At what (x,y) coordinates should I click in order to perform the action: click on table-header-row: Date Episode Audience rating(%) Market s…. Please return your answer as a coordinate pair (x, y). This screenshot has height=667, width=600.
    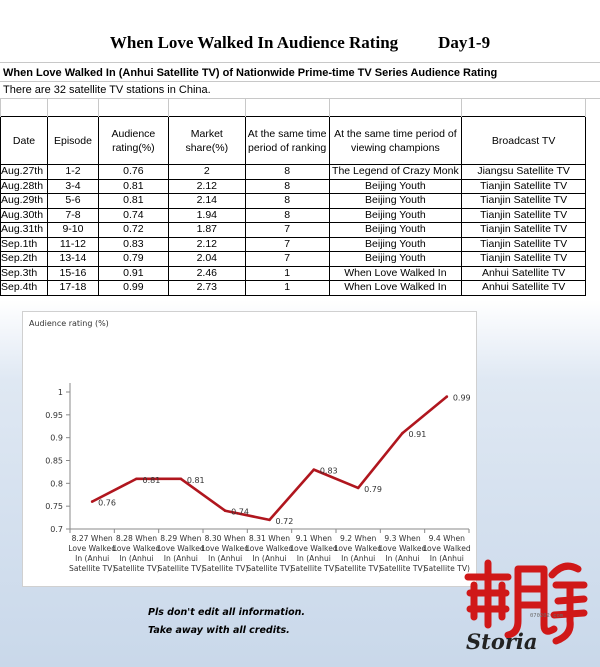
    Looking at the image, I should click on (293, 140).